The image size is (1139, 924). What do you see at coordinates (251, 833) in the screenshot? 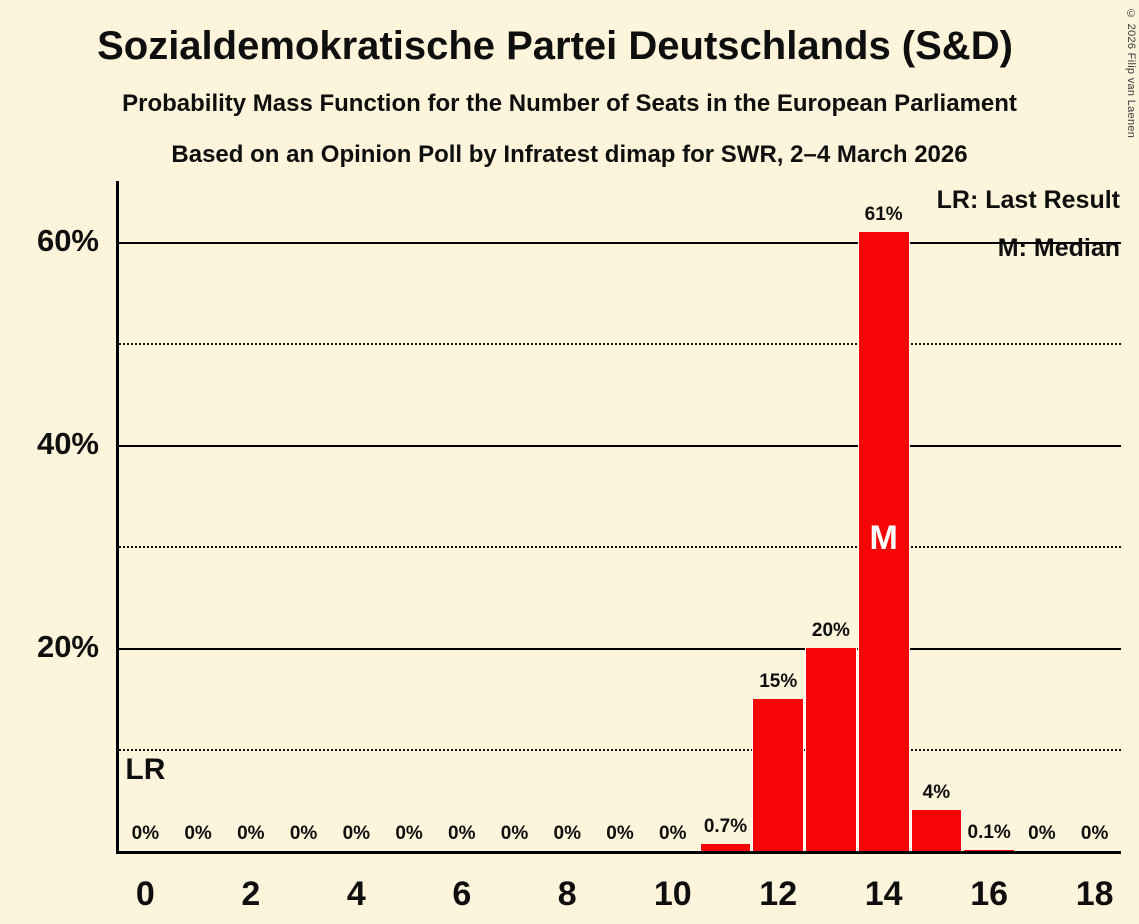
I see `bar-value-label-seat-2: 0%` at bounding box center [251, 833].